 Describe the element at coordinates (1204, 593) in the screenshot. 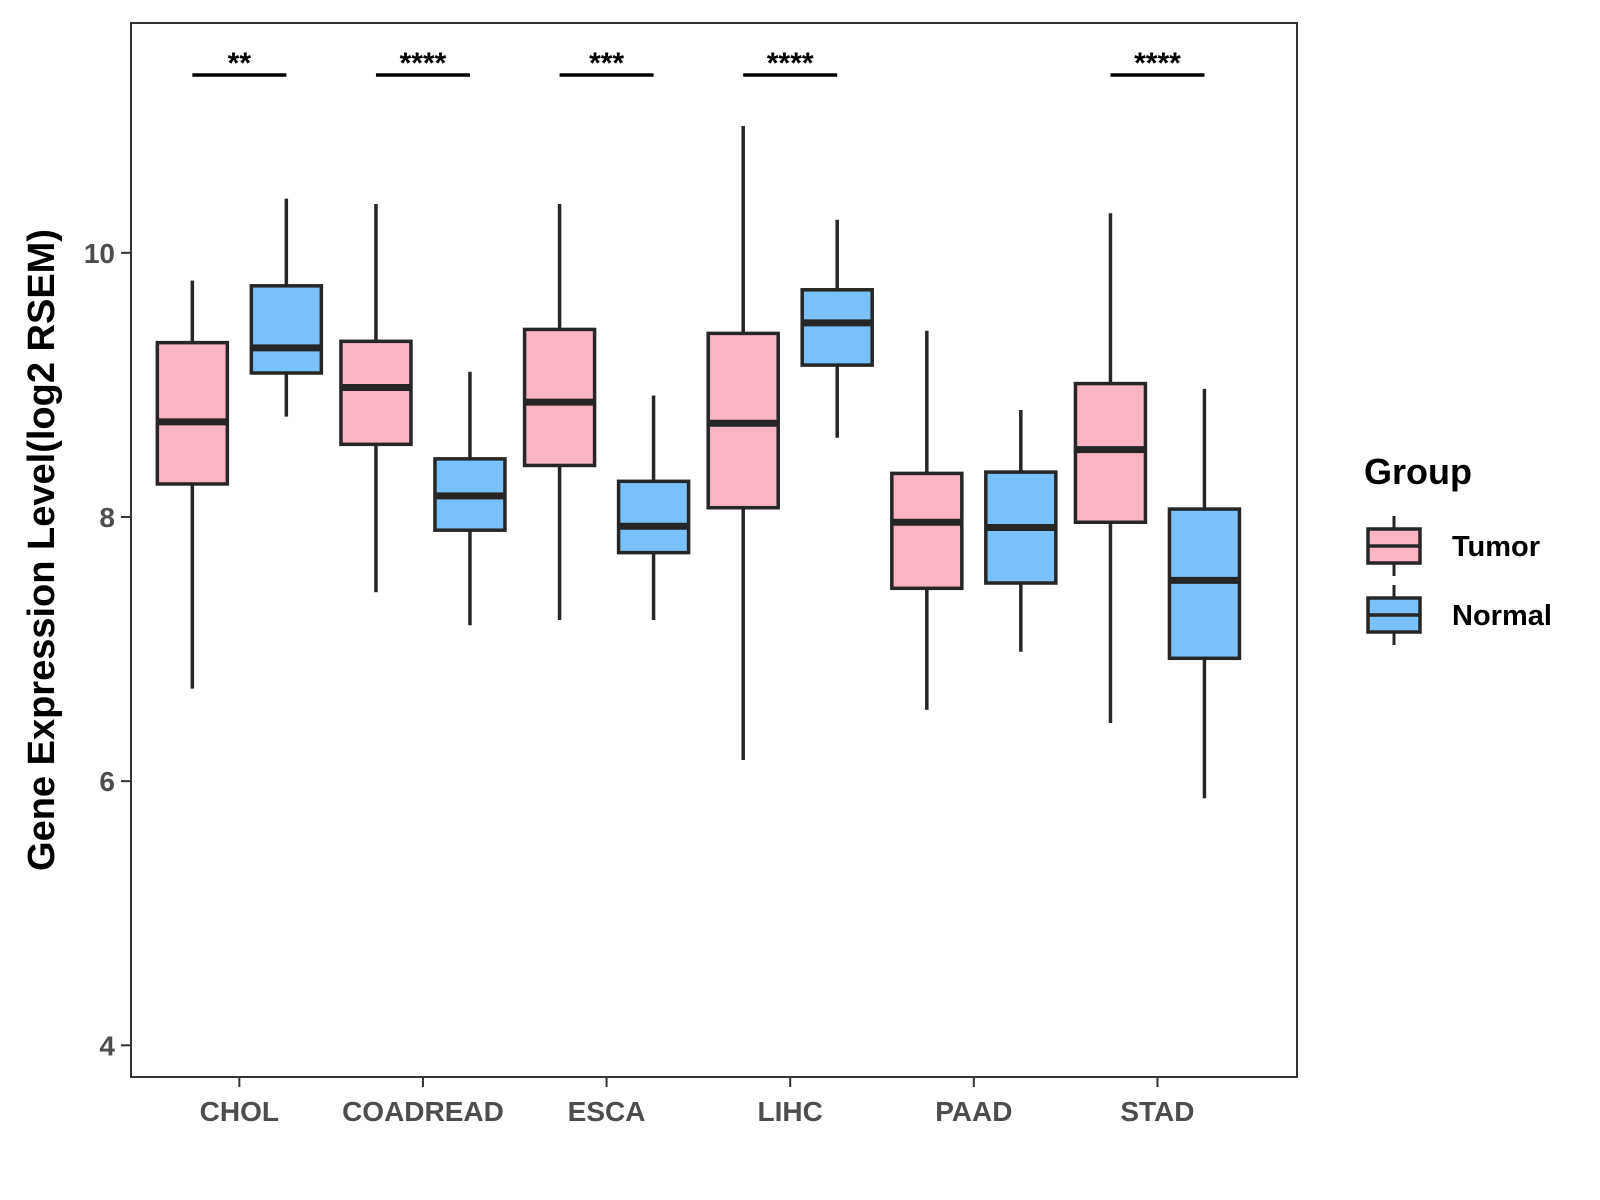

I see `box-stad-normal` at that location.